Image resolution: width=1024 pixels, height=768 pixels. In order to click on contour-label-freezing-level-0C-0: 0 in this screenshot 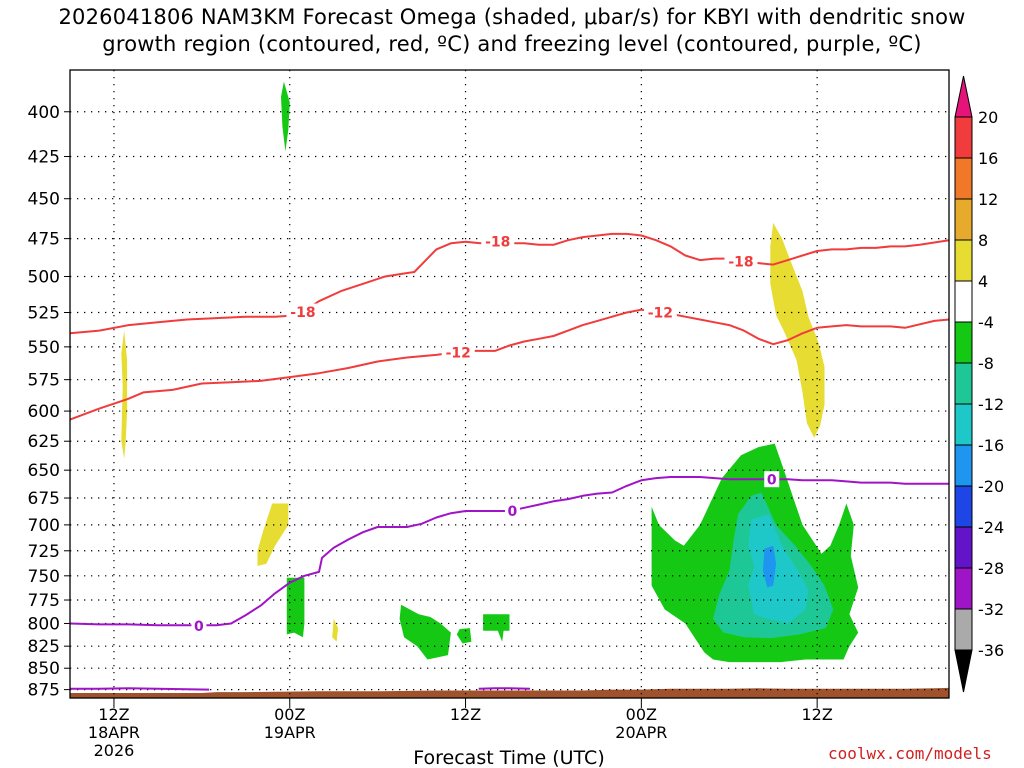, I will do `click(199, 627)`.